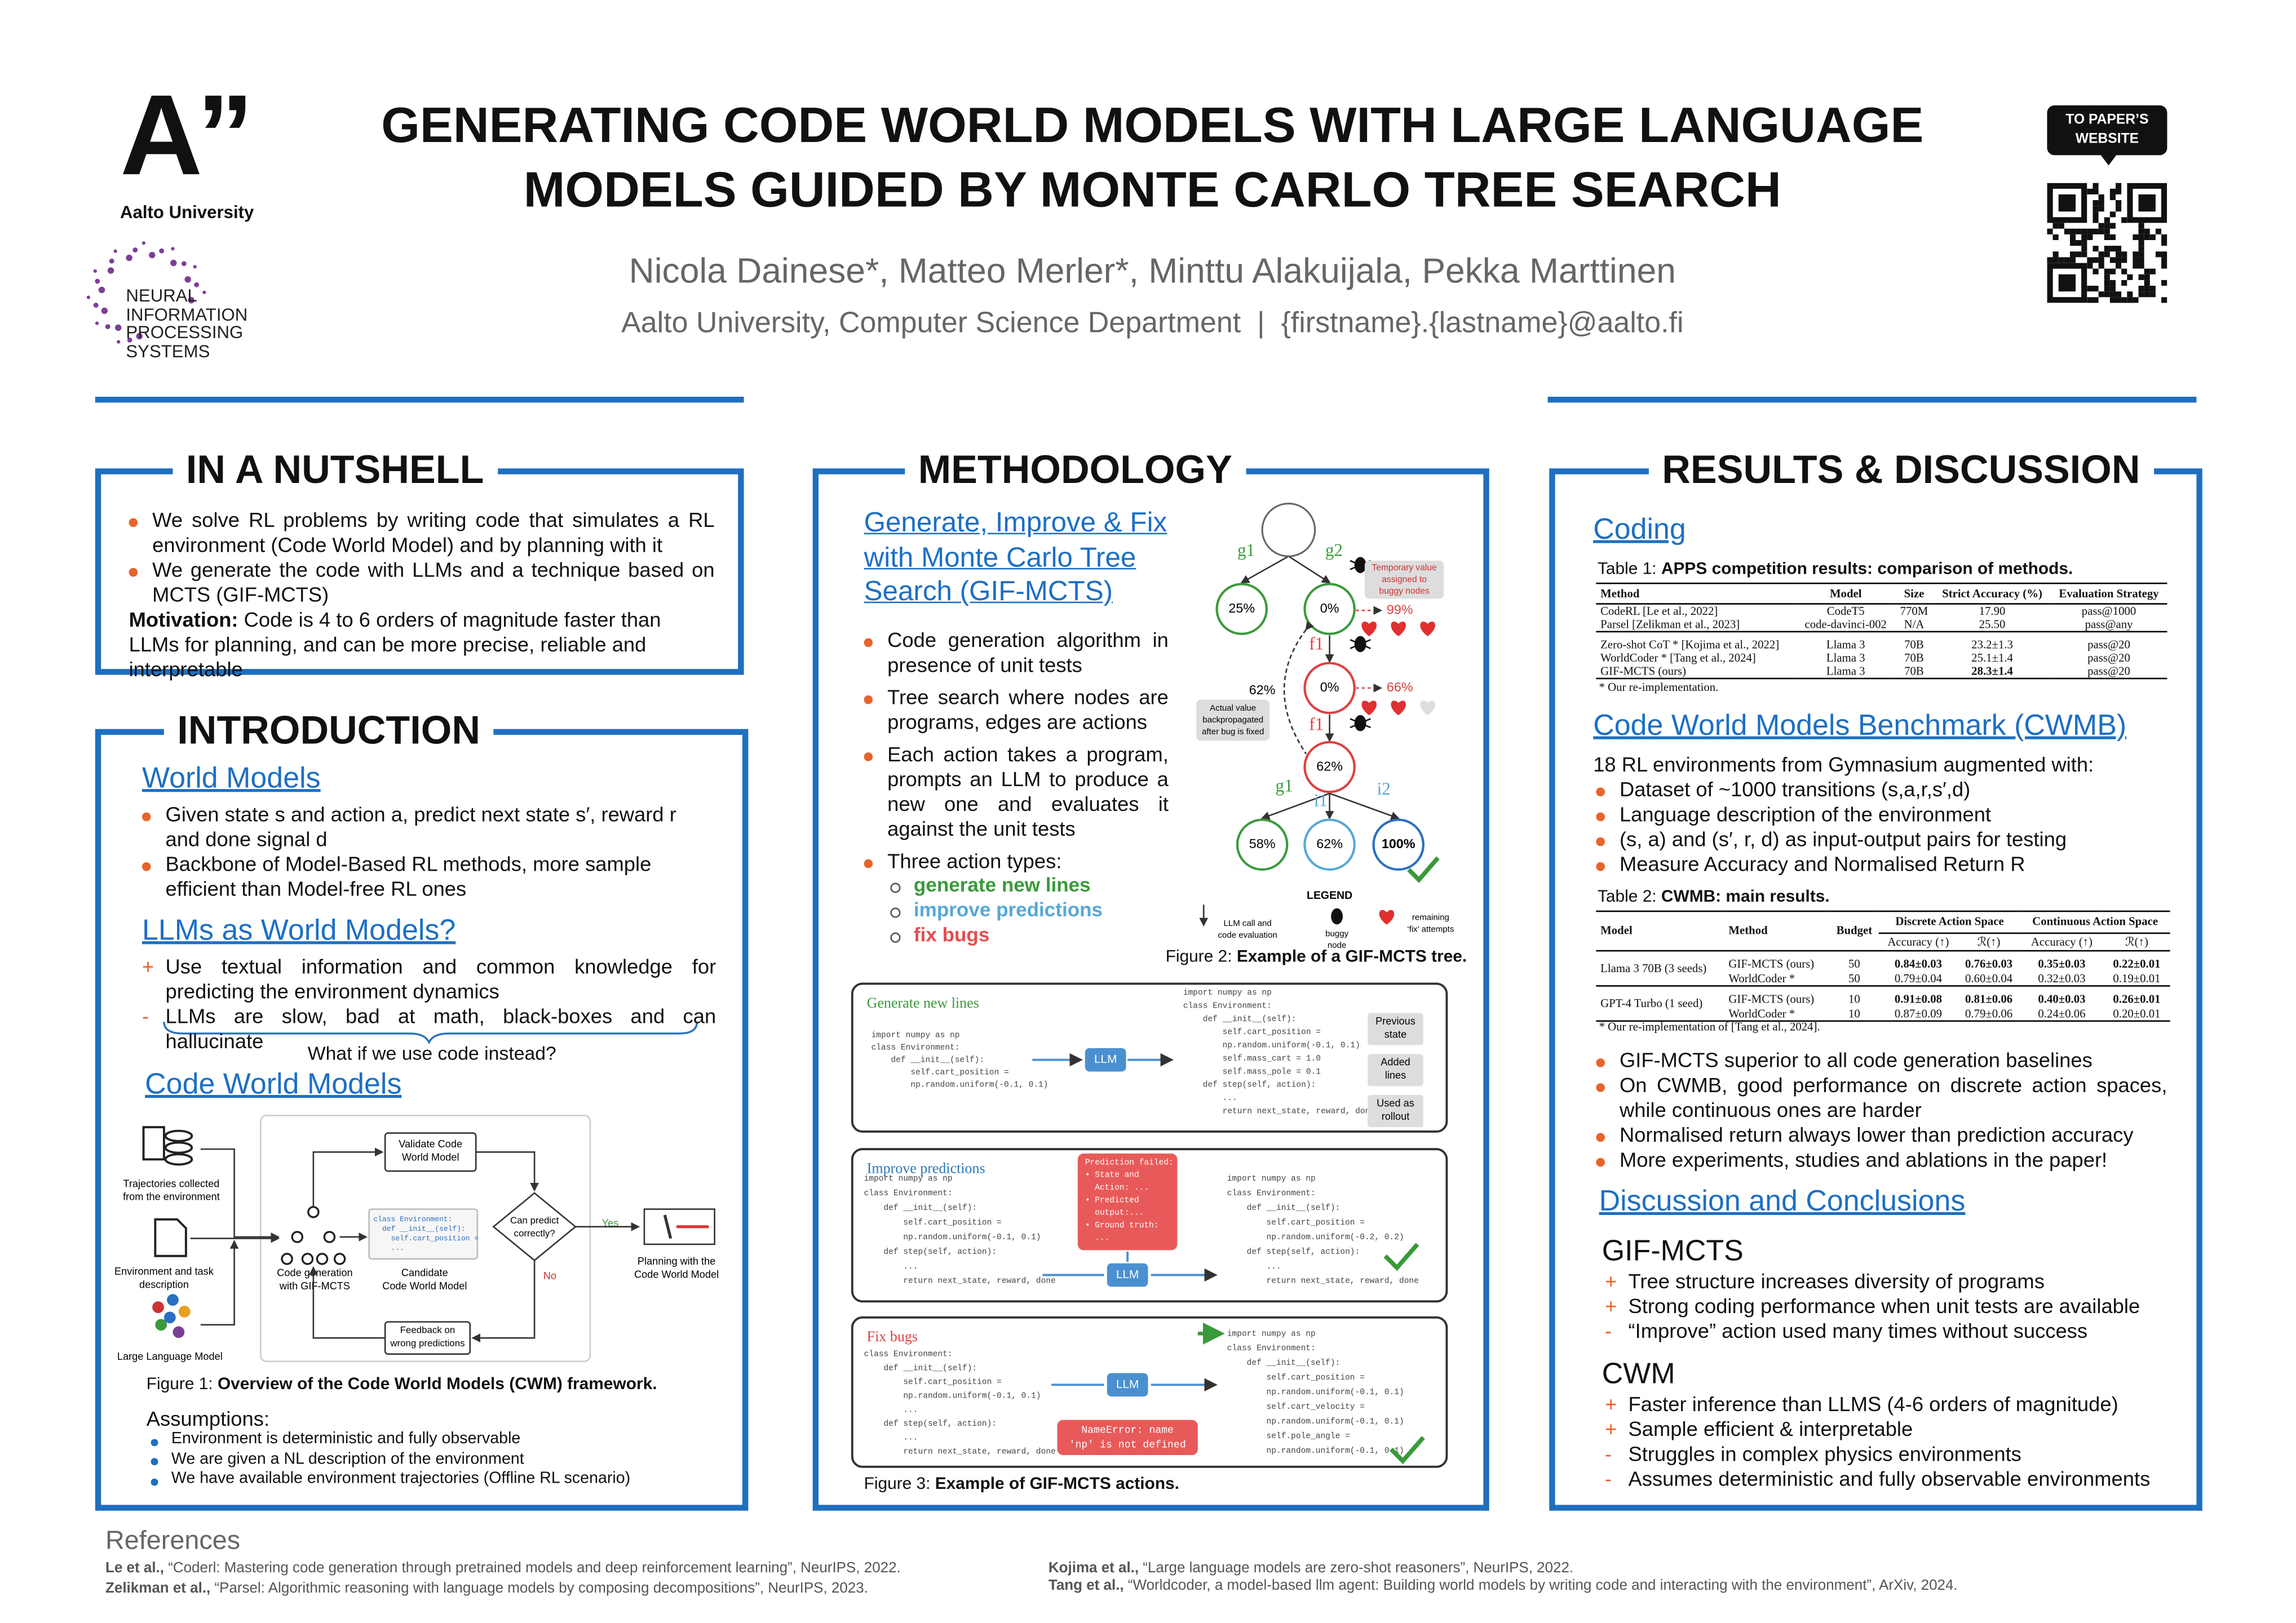  What do you see at coordinates (425, 1286) in the screenshot?
I see `label: Code World Model` at bounding box center [425, 1286].